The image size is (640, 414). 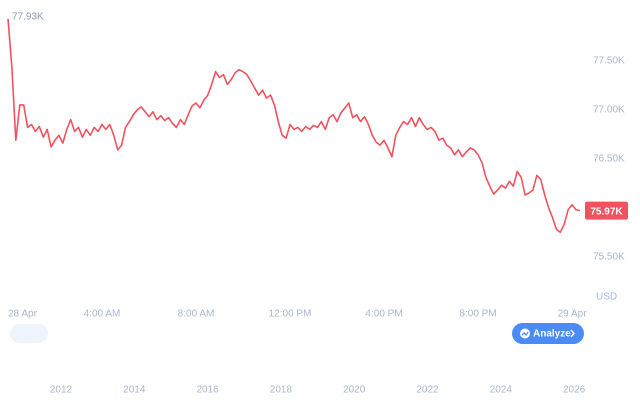 I want to click on x-tick-label: 8:00 PM, so click(x=477, y=314).